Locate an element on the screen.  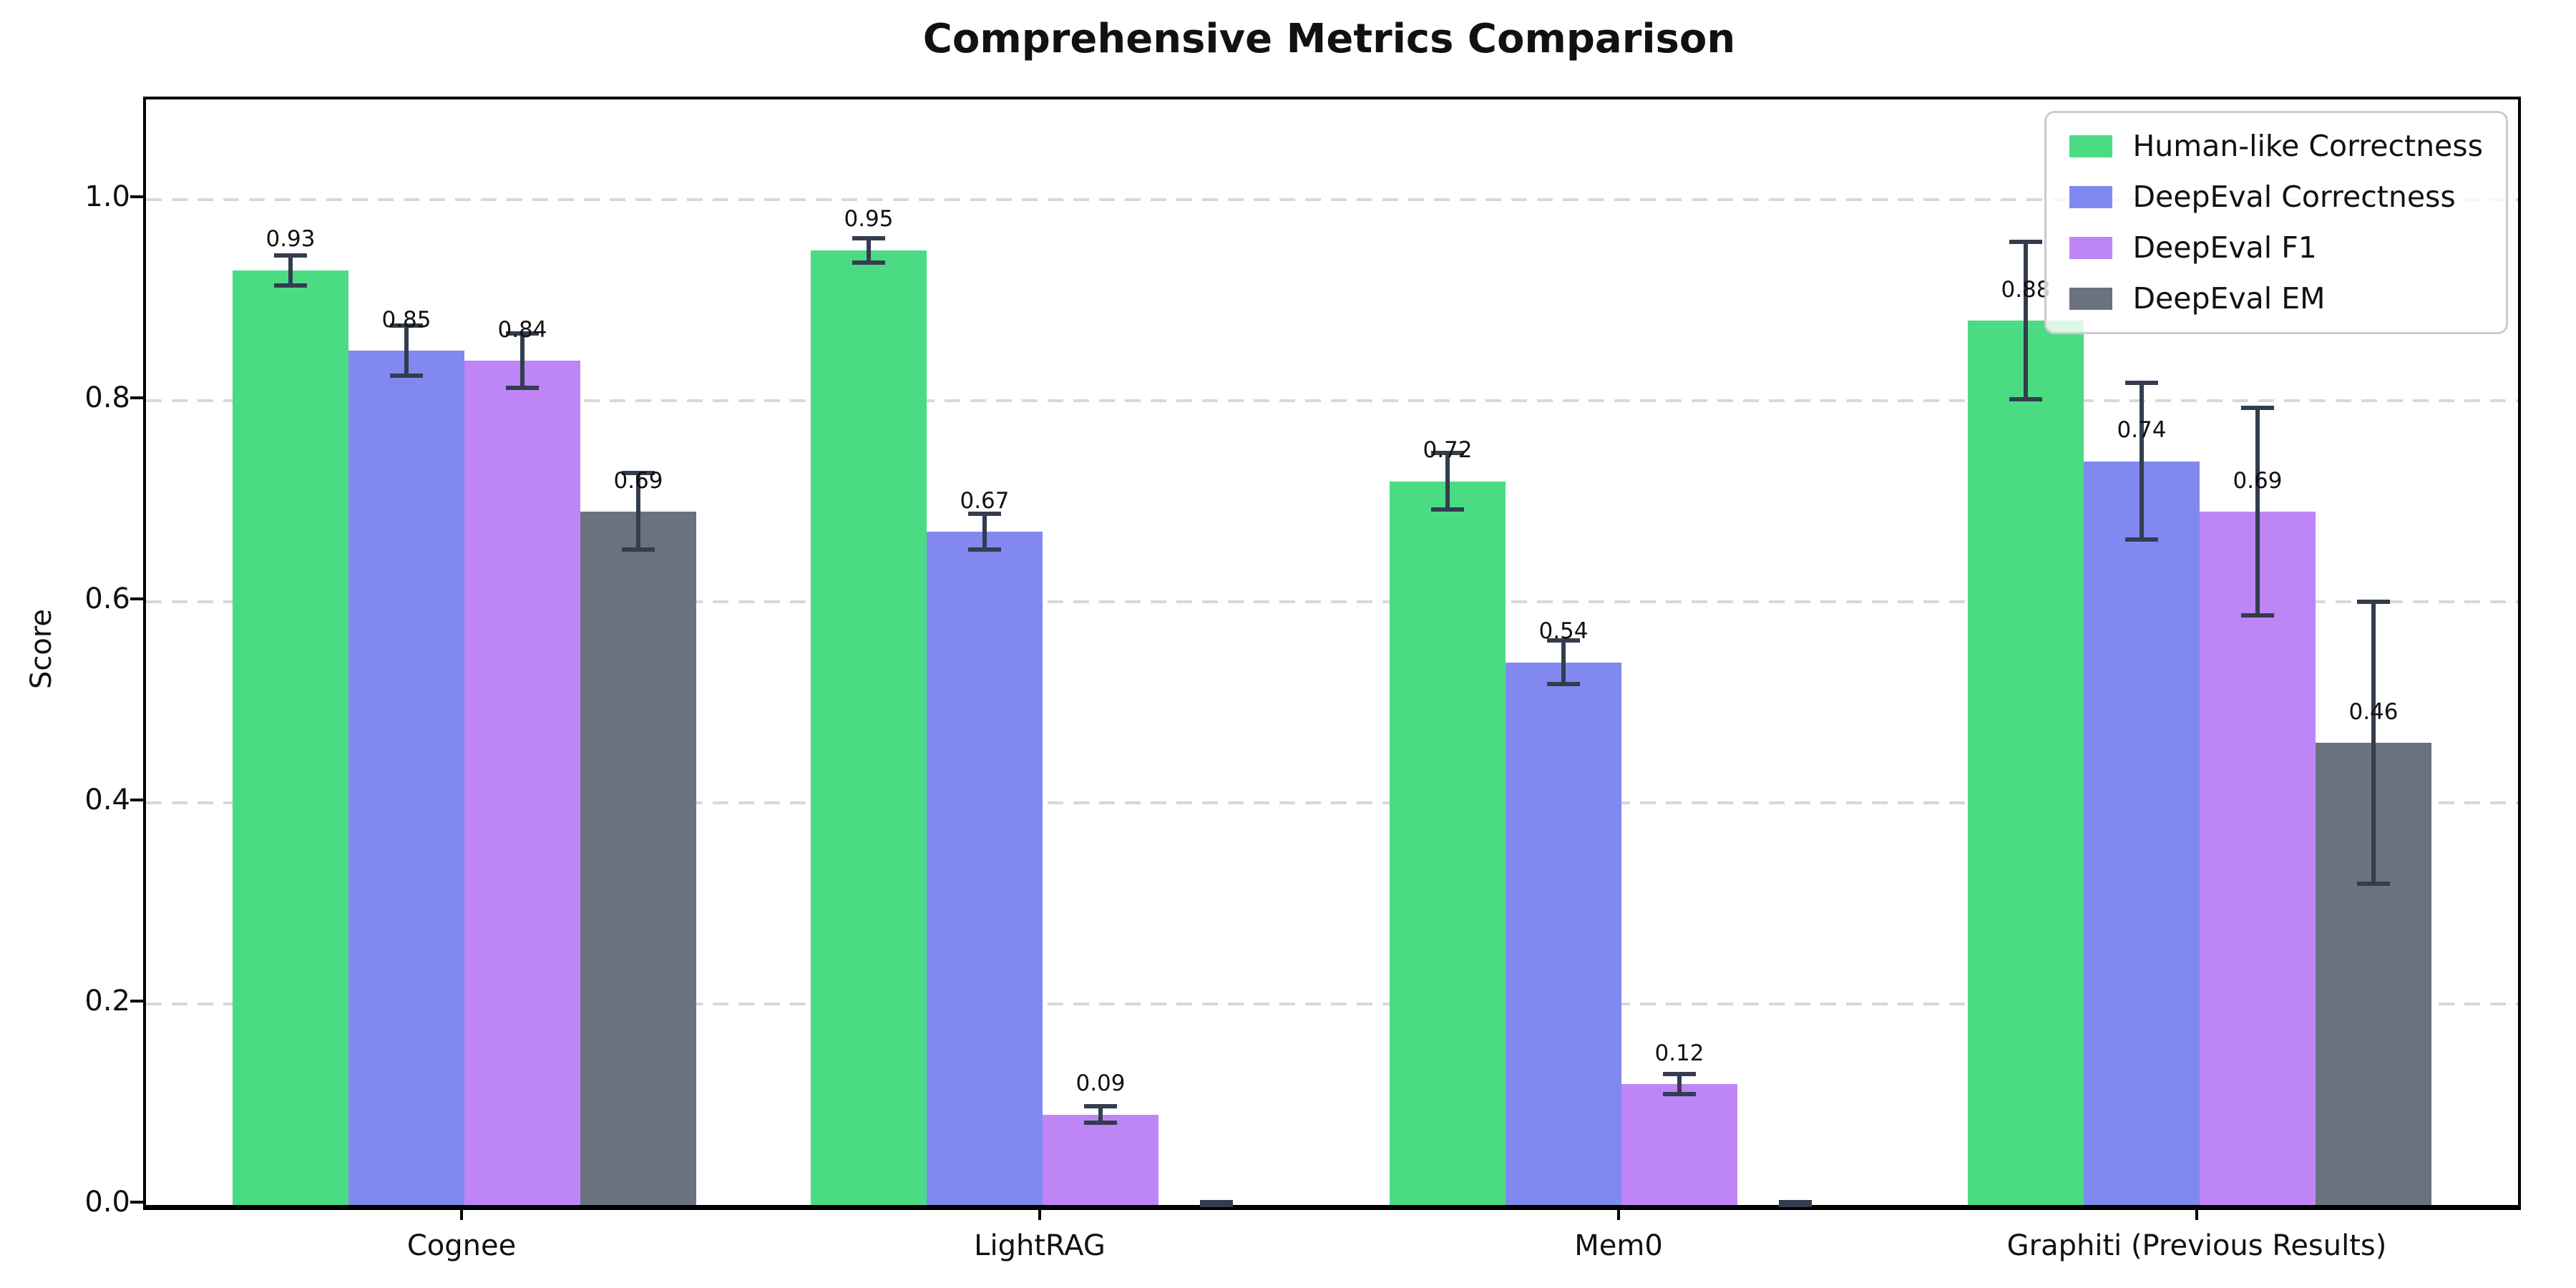
bar-value-label: 0.88 is located at coordinates (2026, 290).